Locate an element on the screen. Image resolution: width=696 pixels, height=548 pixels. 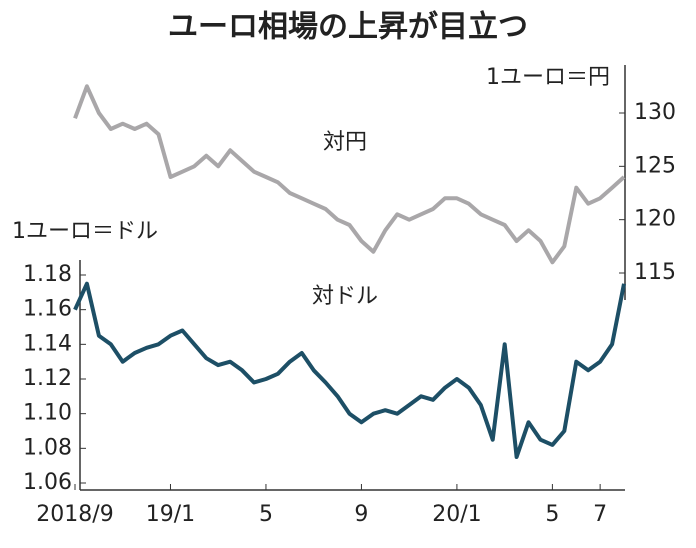
series-label: 対円 is located at coordinates (345, 142).